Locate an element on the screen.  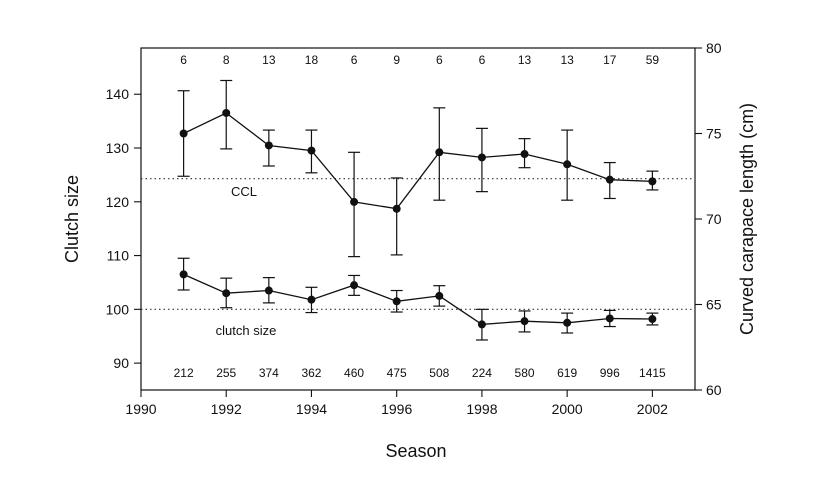
y-right-tick-label: 70 is located at coordinates (714, 219).